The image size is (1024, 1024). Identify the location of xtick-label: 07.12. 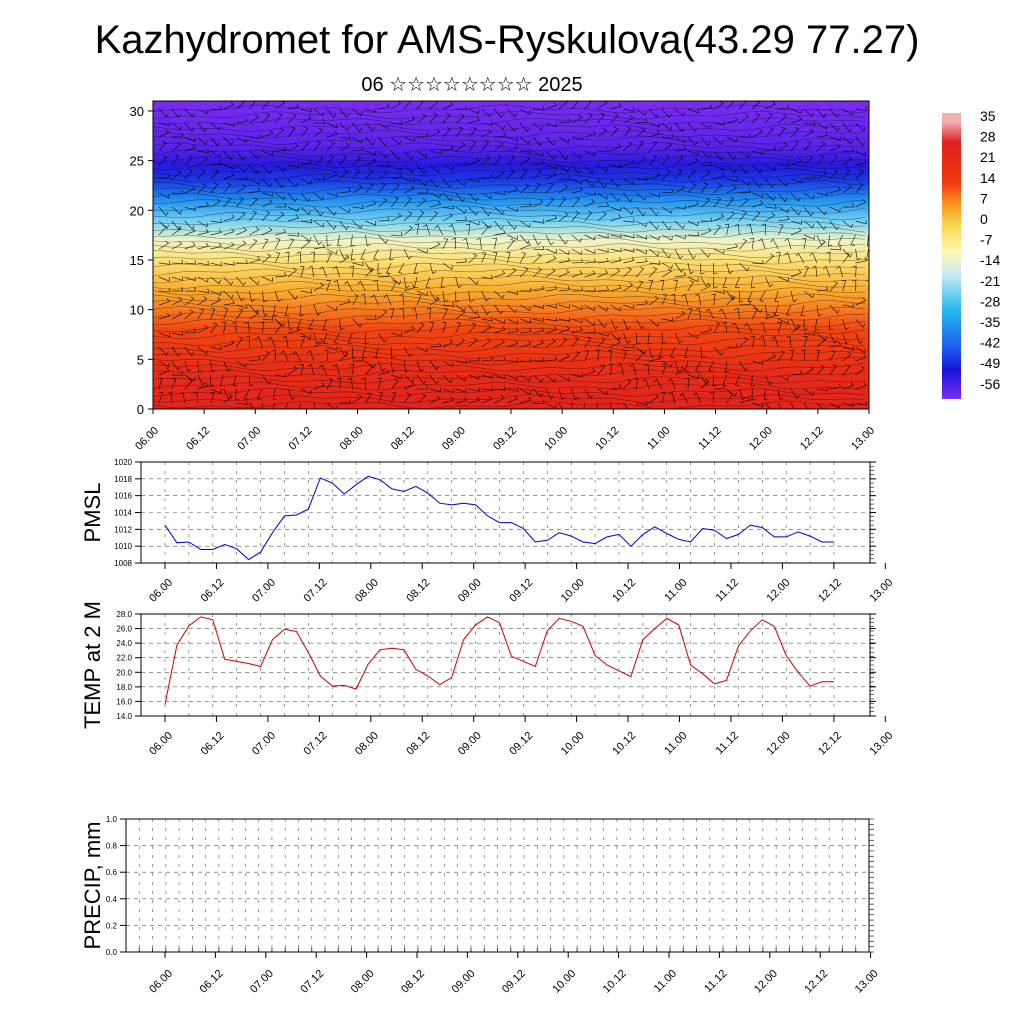
(312, 982).